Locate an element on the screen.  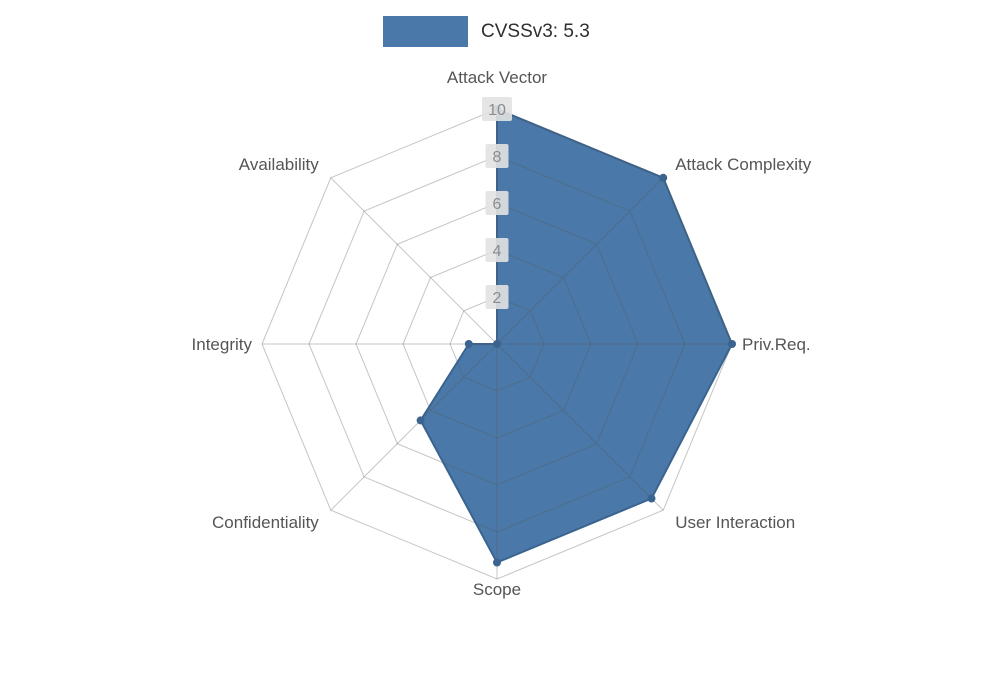
axis-label-priv-req: Priv.Req. is located at coordinates (776, 344).